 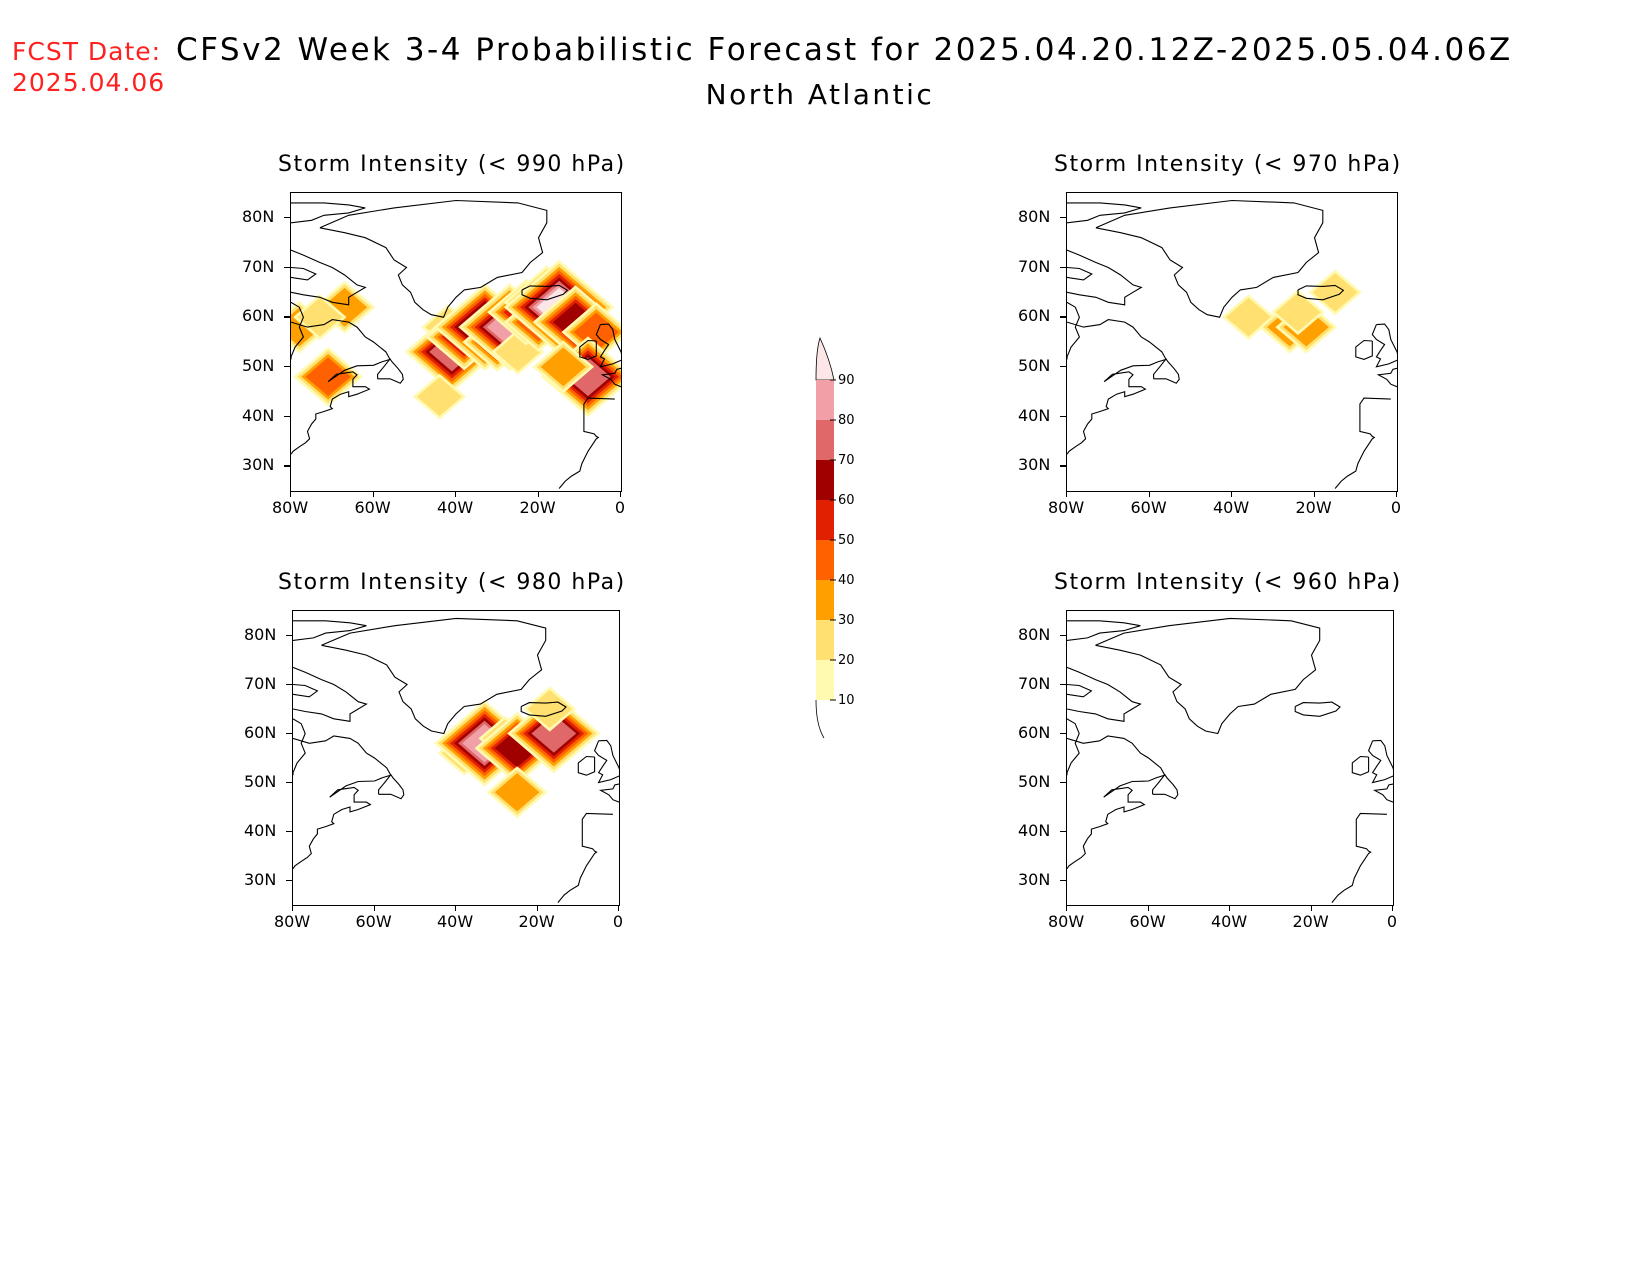 I want to click on map-panel-p980, so click(x=456, y=758).